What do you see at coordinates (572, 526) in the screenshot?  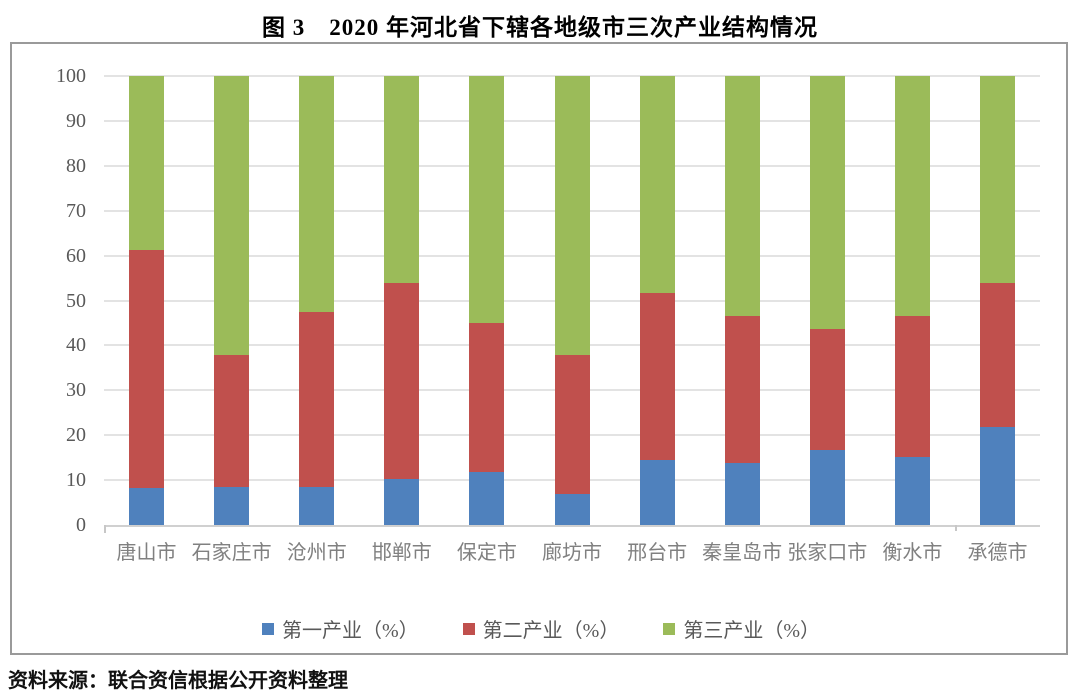 I see `x-axis-line` at bounding box center [572, 526].